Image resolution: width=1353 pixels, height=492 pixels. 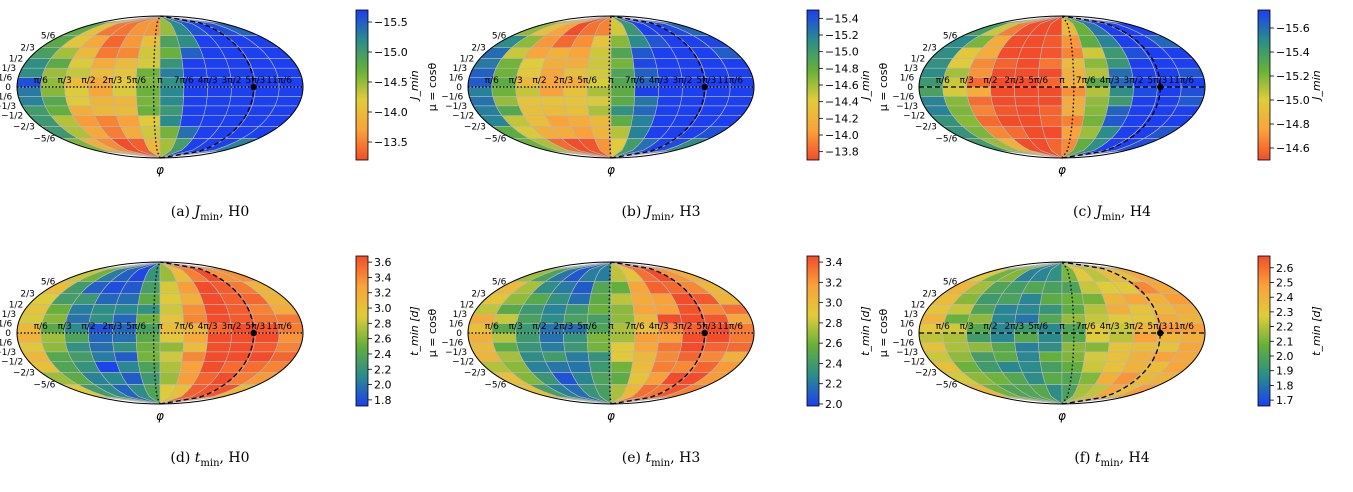 What do you see at coordinates (1285, 268) in the screenshot?
I see `colorbar-tick-label: 2.6` at bounding box center [1285, 268].